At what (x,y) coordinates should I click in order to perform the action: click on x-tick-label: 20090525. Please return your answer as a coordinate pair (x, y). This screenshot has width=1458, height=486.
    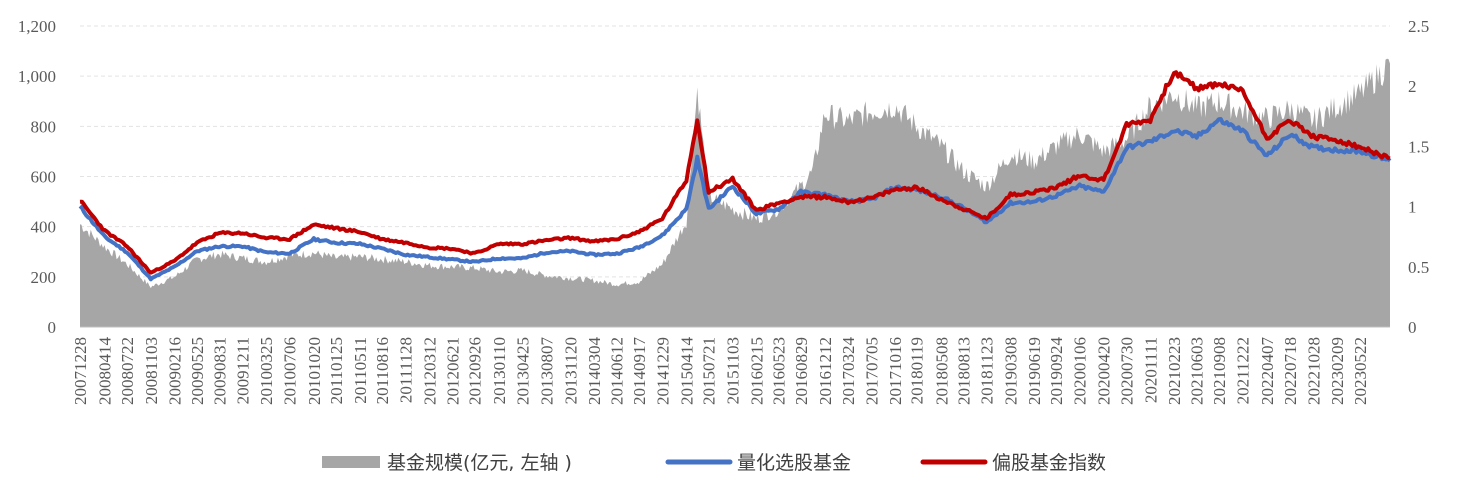
    Looking at the image, I should click on (197, 371).